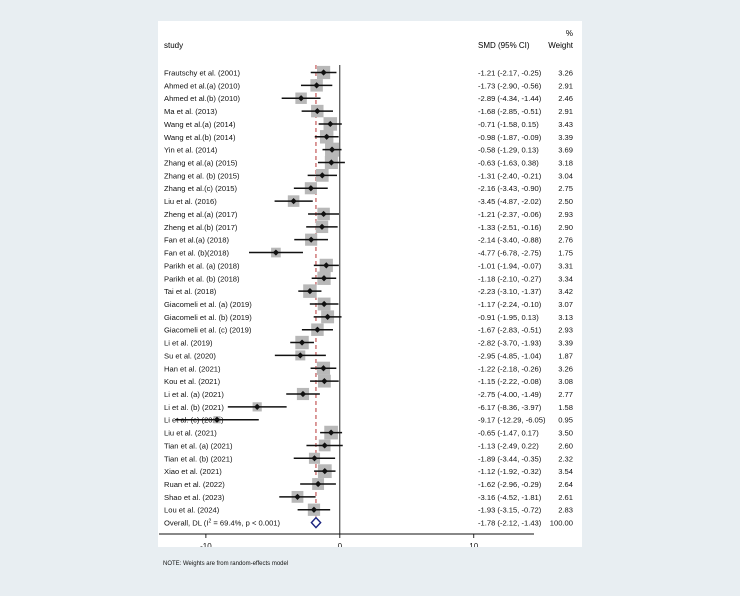 This screenshot has height=596, width=740. Describe the element at coordinates (191, 150) in the screenshot. I see `study-label: Yin et al. (2014)` at that location.